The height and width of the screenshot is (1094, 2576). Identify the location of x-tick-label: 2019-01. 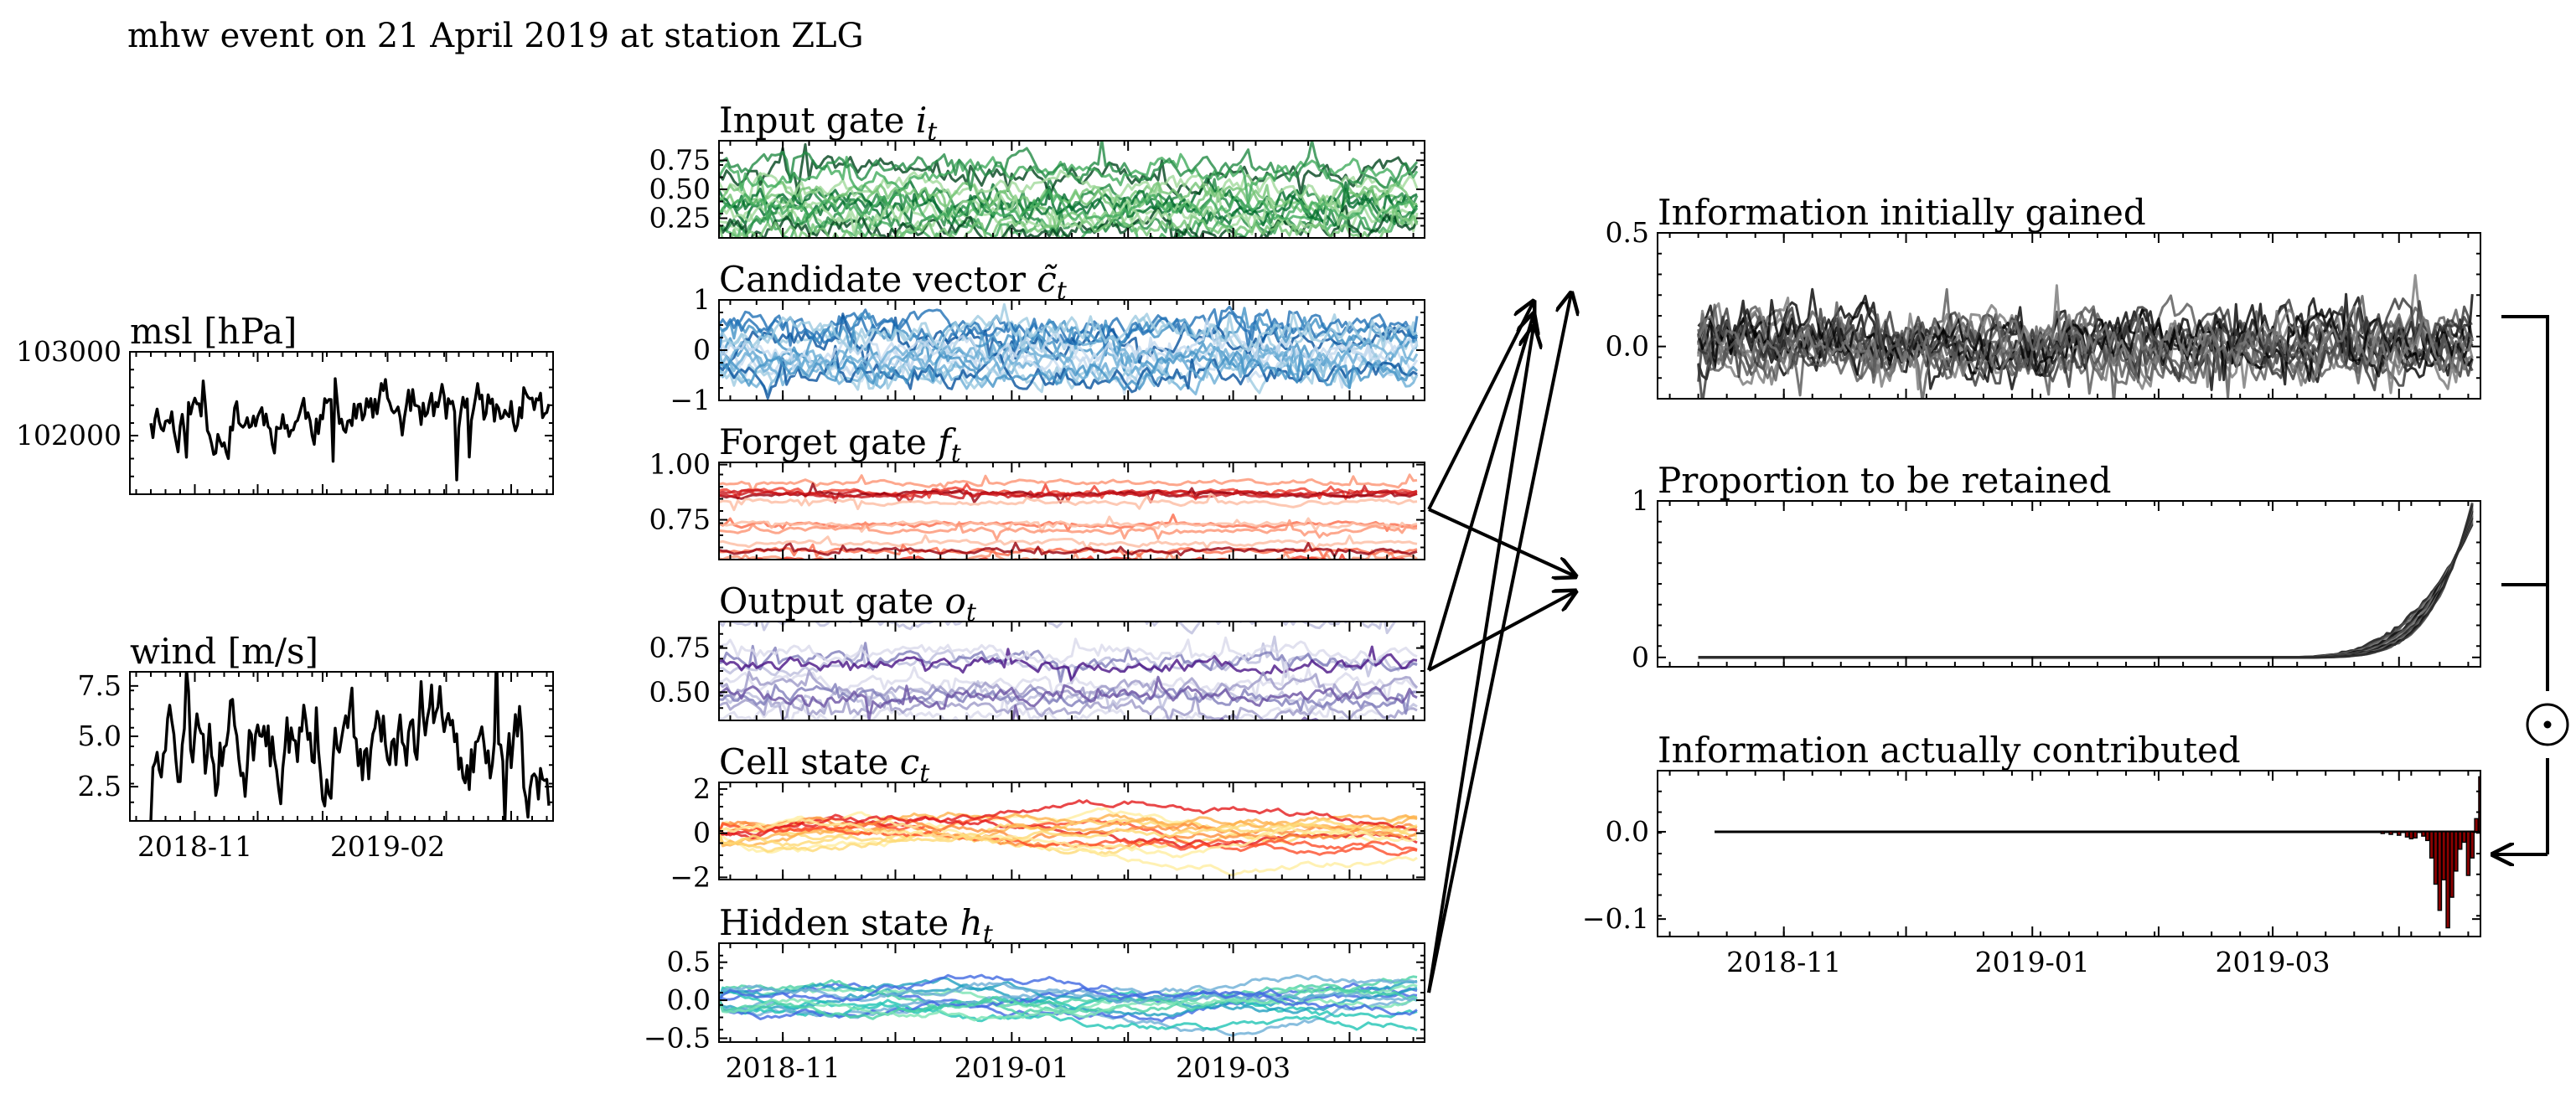
(1011, 1067).